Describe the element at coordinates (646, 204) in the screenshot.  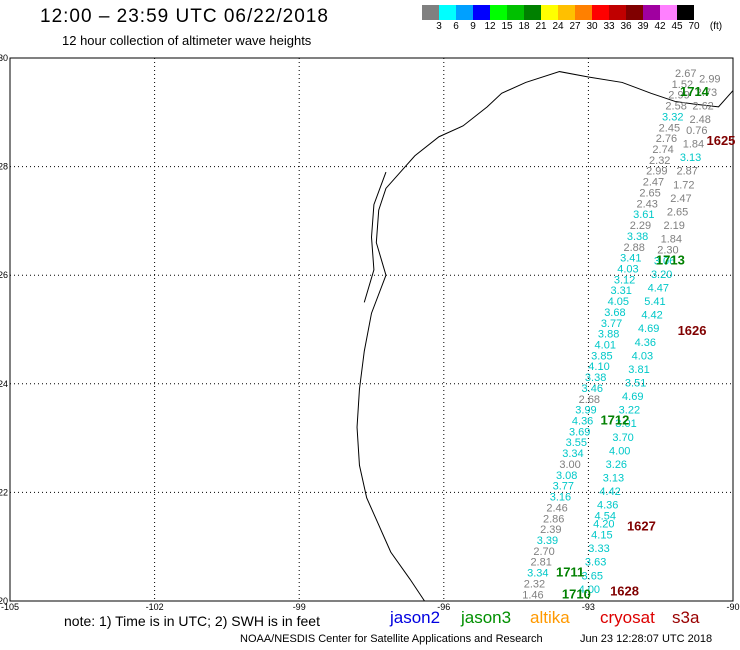
I see `wave-height-value: 2.43` at that location.